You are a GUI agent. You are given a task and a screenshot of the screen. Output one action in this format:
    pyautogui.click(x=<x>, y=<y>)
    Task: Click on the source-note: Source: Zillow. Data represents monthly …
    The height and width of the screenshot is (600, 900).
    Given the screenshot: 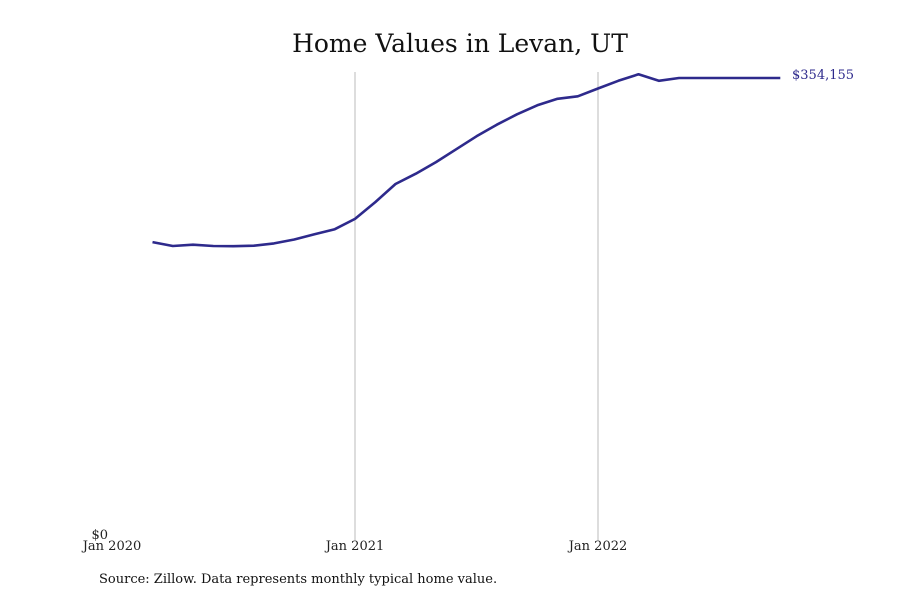 What is the action you would take?
    pyautogui.click(x=298, y=579)
    